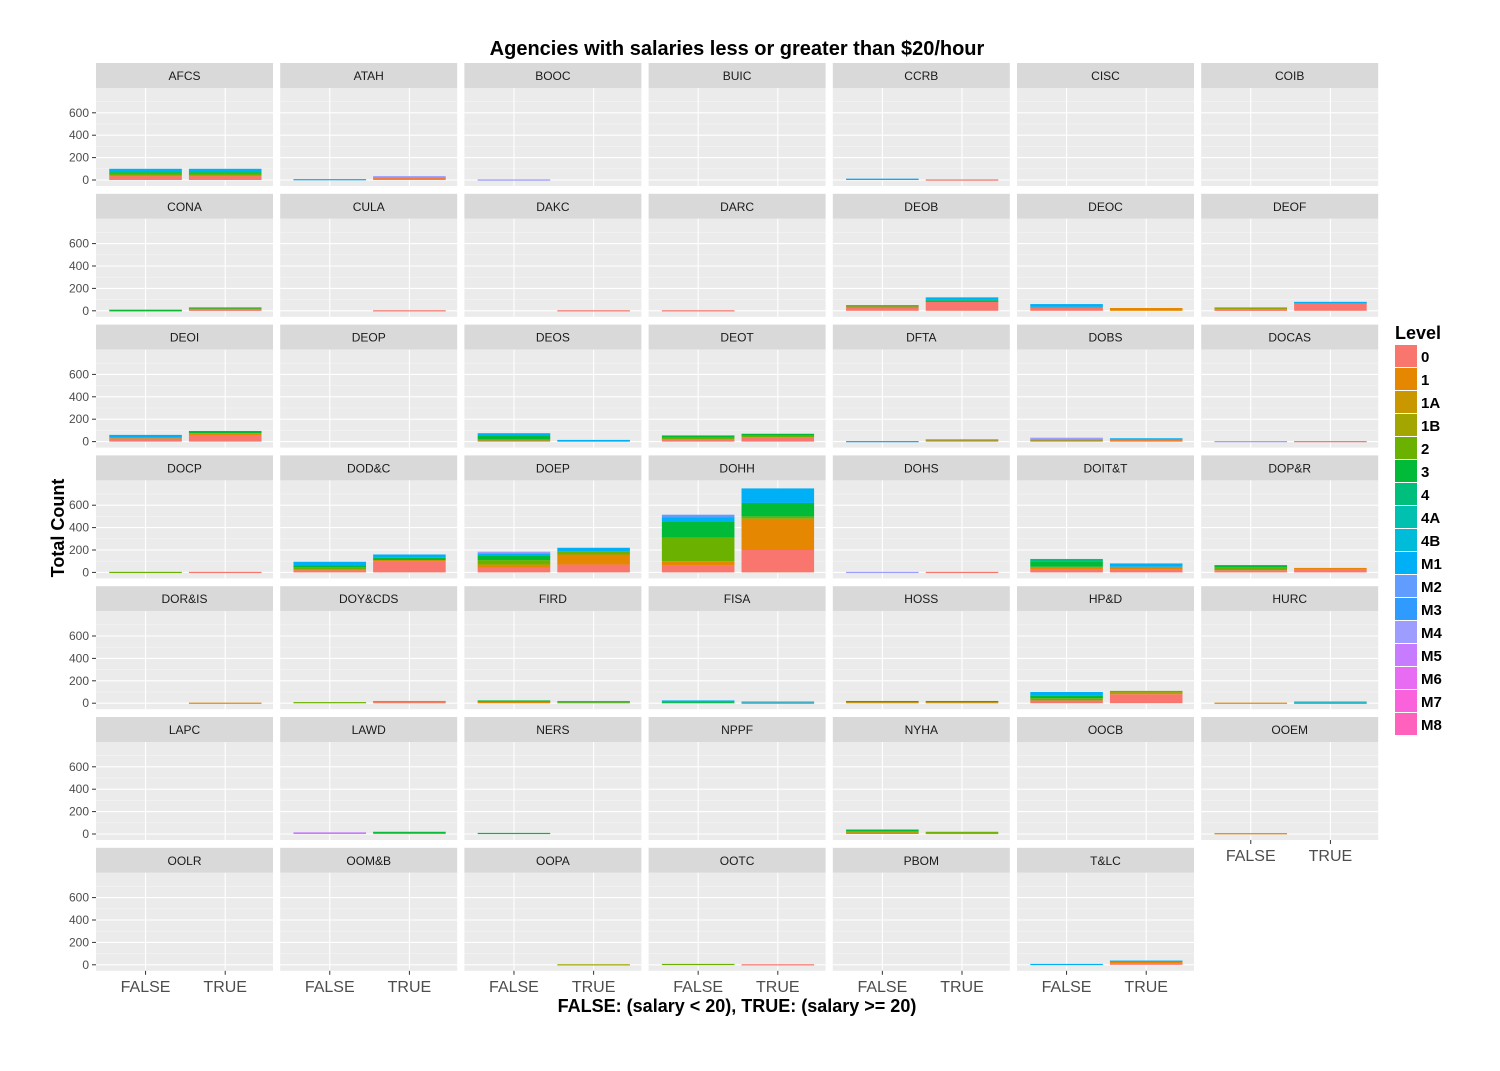  I want to click on facet-strip-label: CISC, so click(1105, 76).